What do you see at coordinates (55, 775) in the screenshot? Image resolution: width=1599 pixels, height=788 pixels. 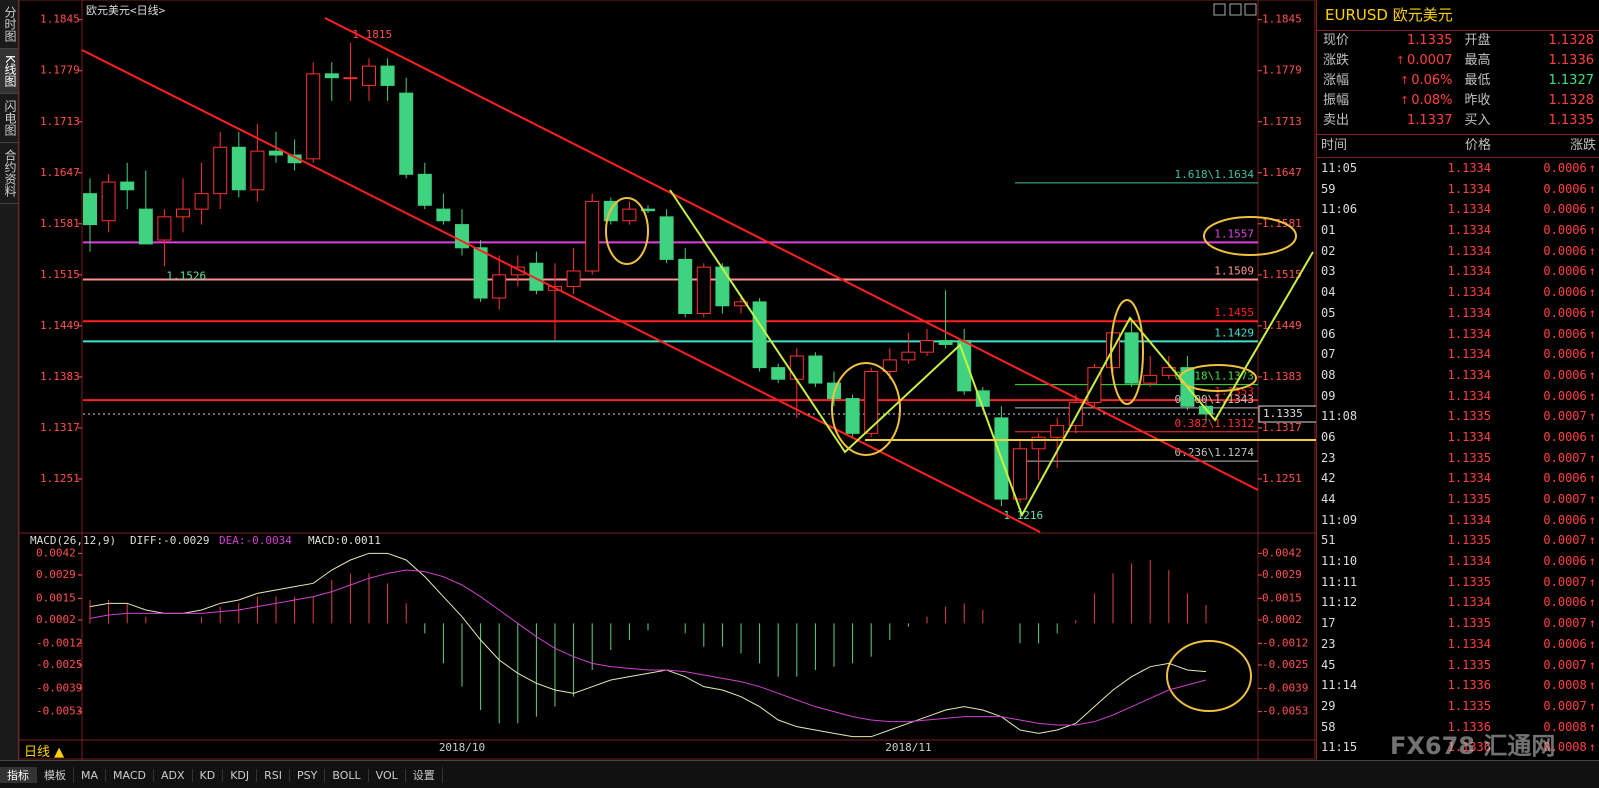 I see `toolbar-tab: 模板` at bounding box center [55, 775].